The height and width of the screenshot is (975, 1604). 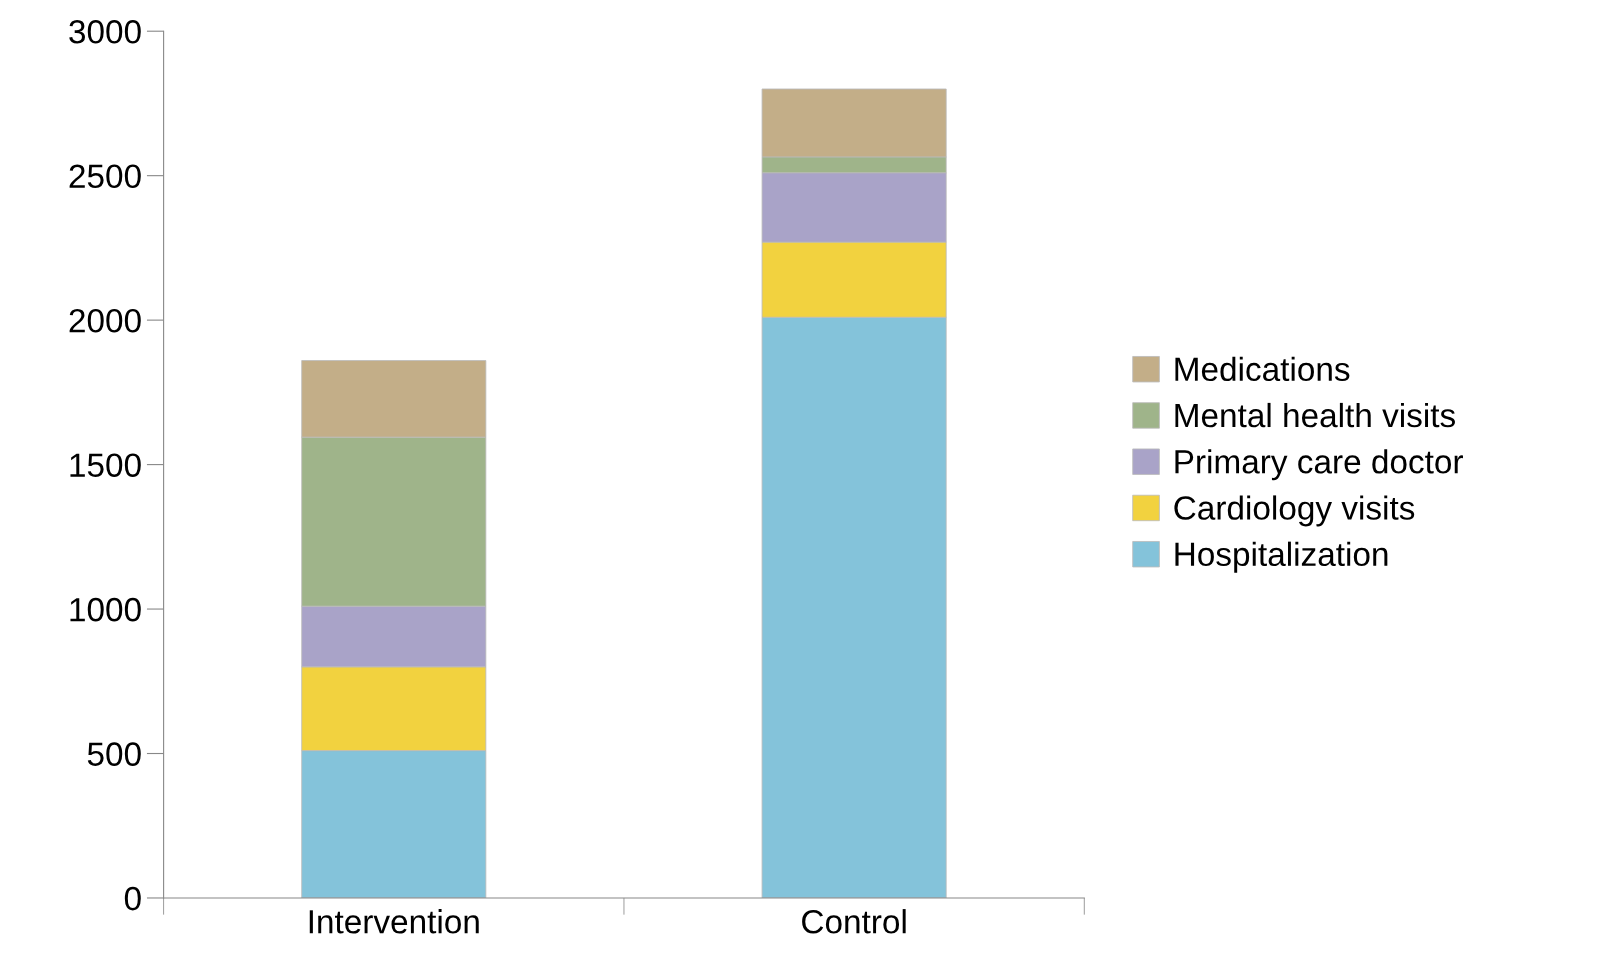 I want to click on legend-label: Mental health visits, so click(x=1315, y=415).